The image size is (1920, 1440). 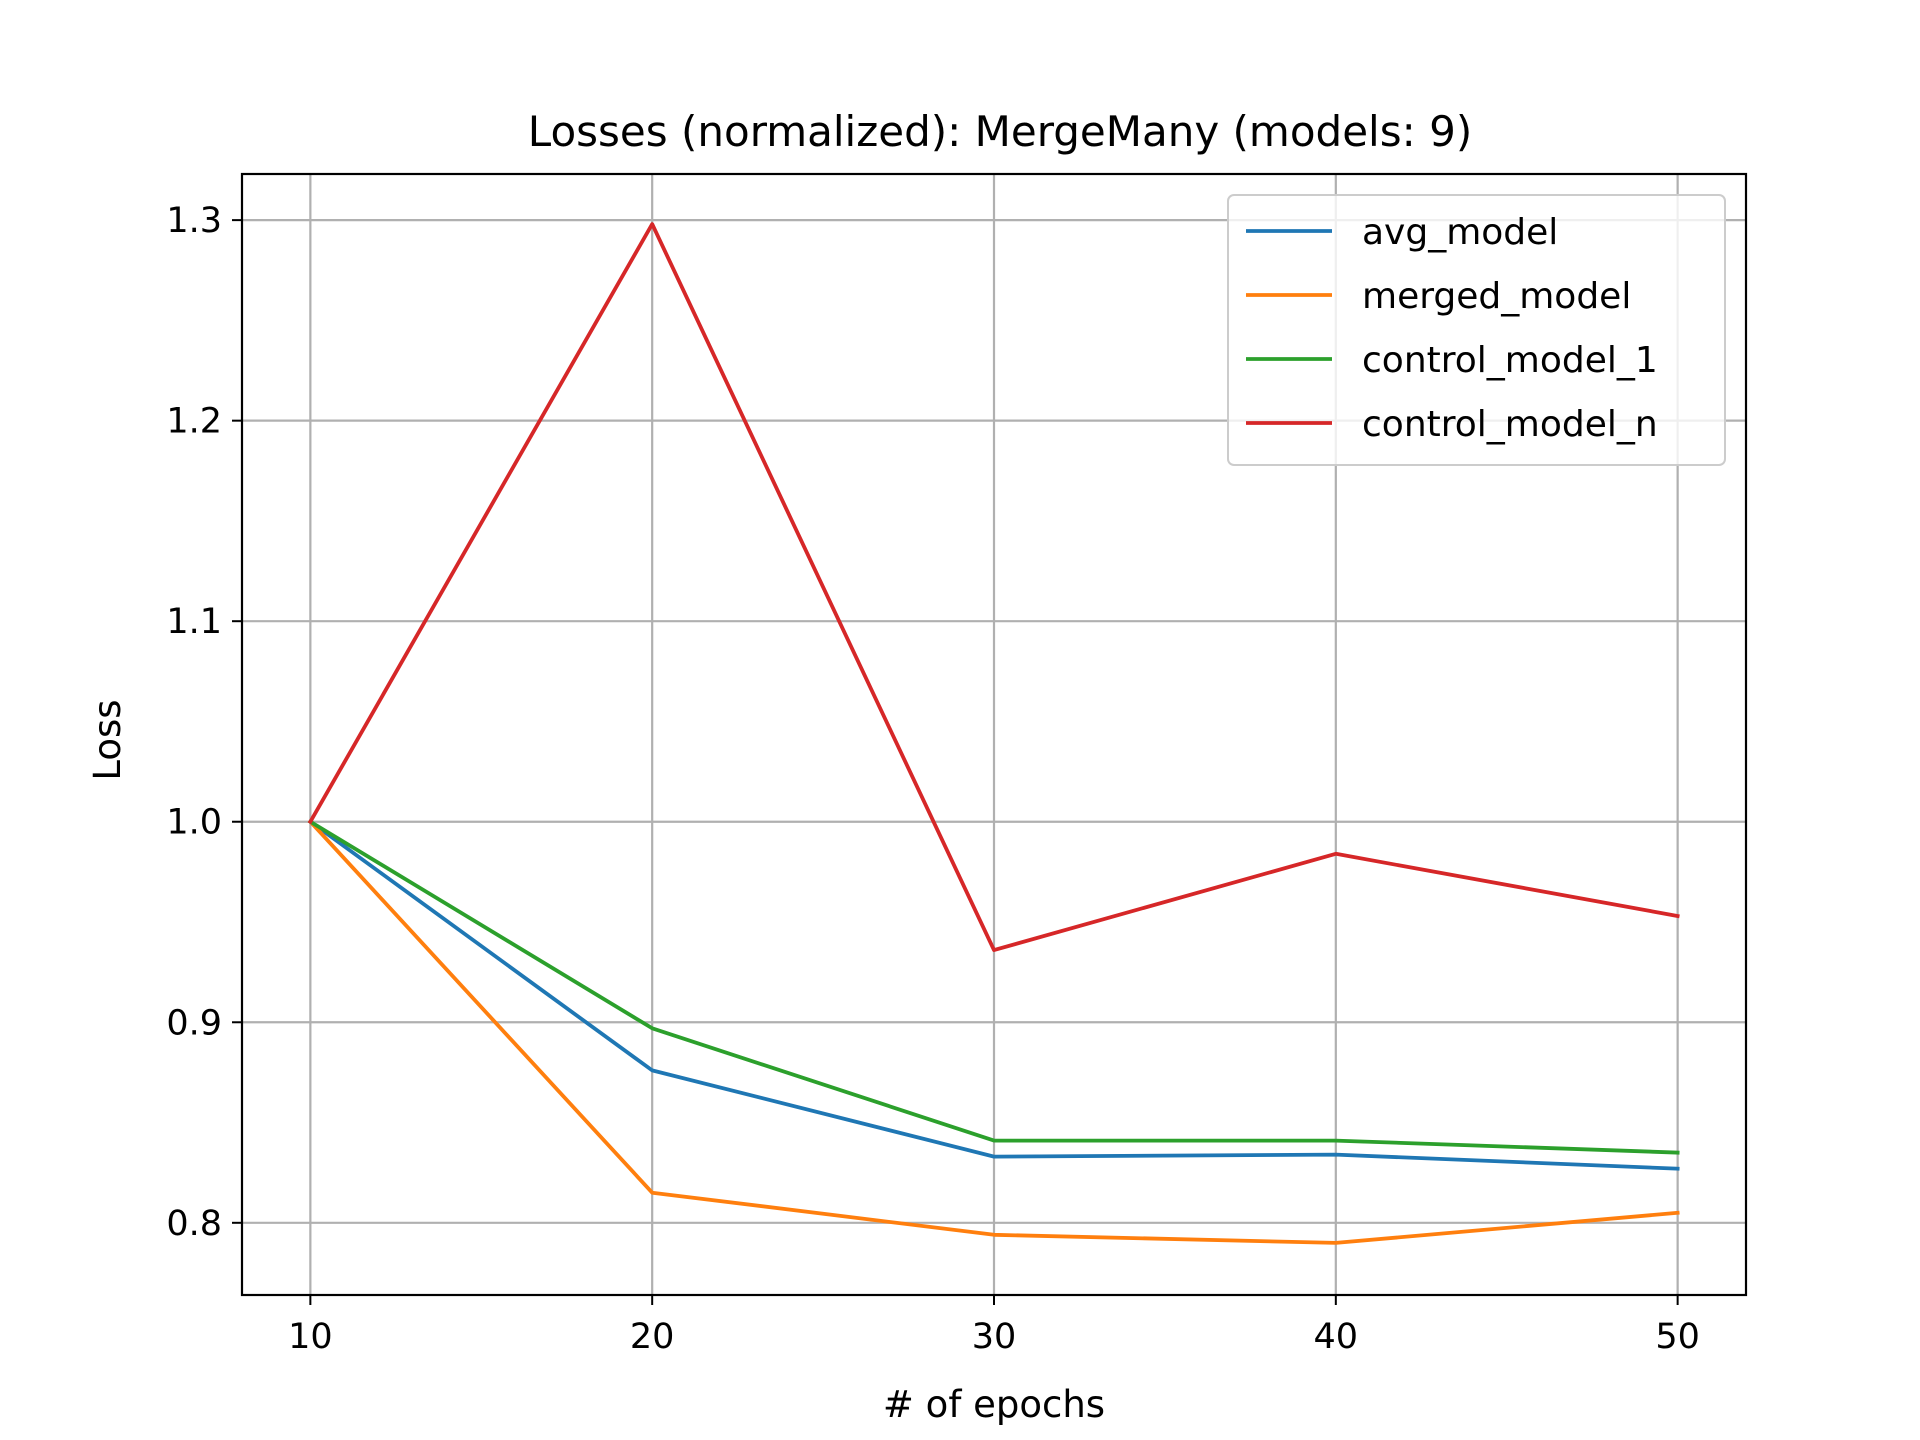 I want to click on y-tick-label: 1.0, so click(x=194, y=823).